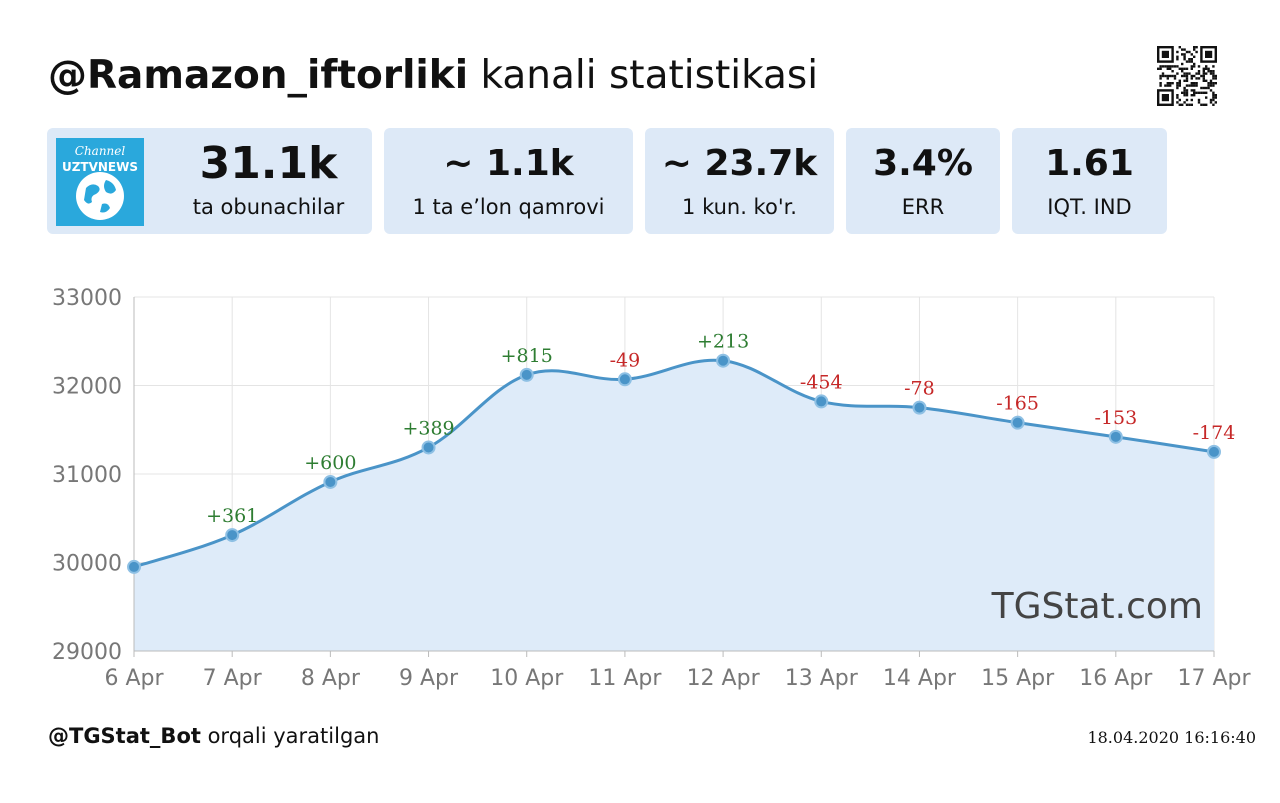  Describe the element at coordinates (739, 163) in the screenshot. I see `daily-views-value: ~ 23.7k` at that location.